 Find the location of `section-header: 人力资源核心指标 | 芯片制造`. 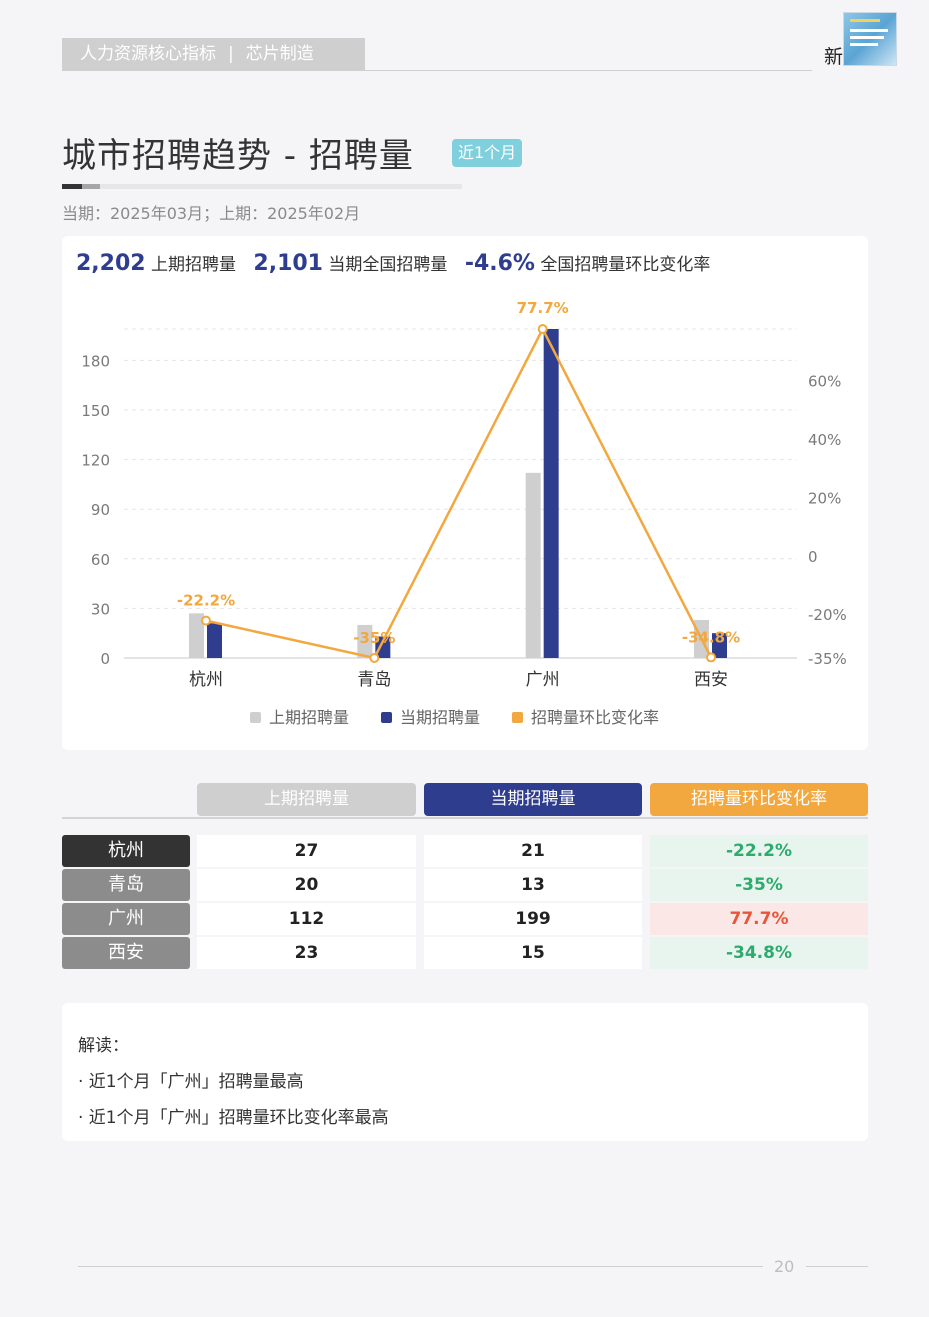

section-header: 人力资源核心指标 | 芯片制造 is located at coordinates (213, 54).